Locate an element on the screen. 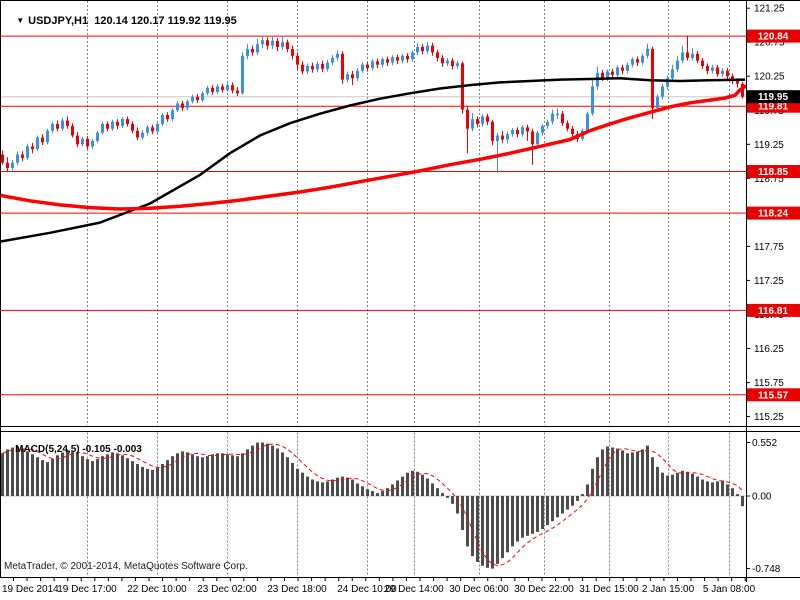  current-price-badge-text: 119.95 is located at coordinates (773, 97).